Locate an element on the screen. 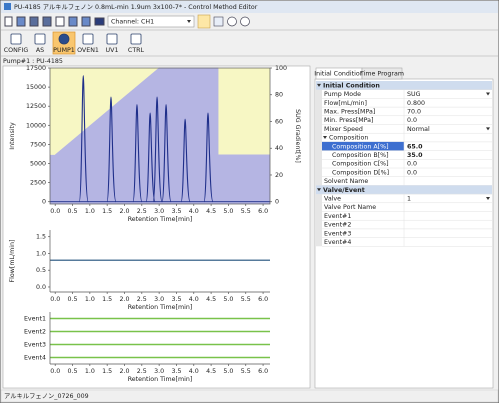 The image size is (499, 403). grid-margin is located at coordinates (319, 164).